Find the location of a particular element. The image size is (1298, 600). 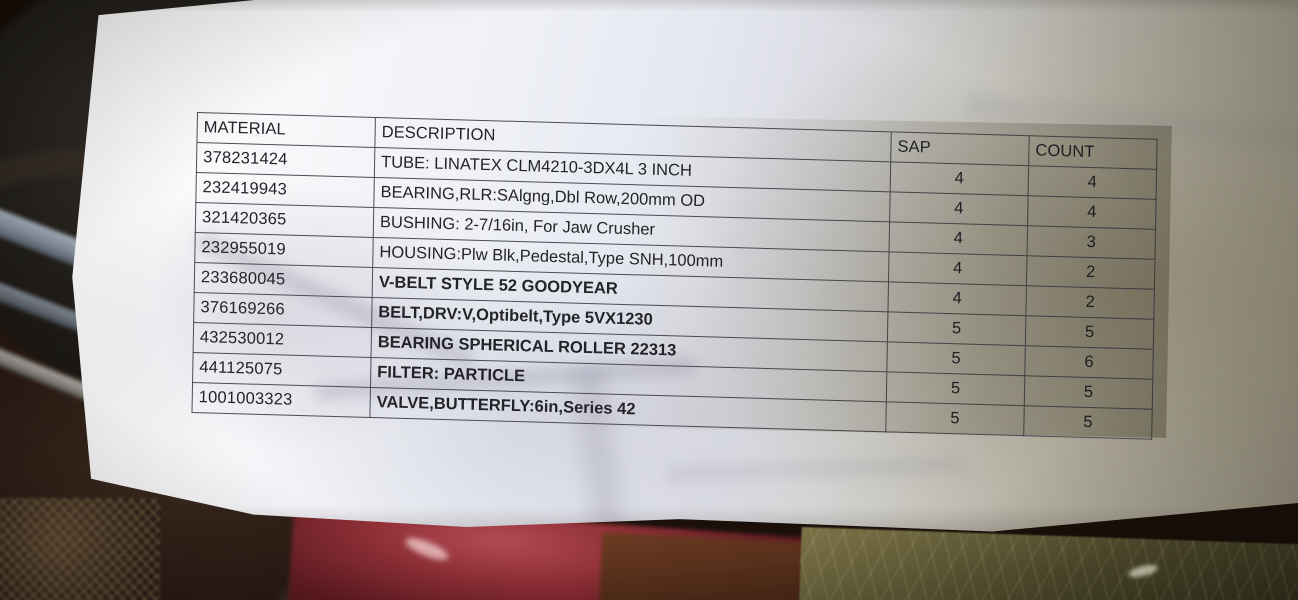

cell-material: 432530012 is located at coordinates (282, 340).